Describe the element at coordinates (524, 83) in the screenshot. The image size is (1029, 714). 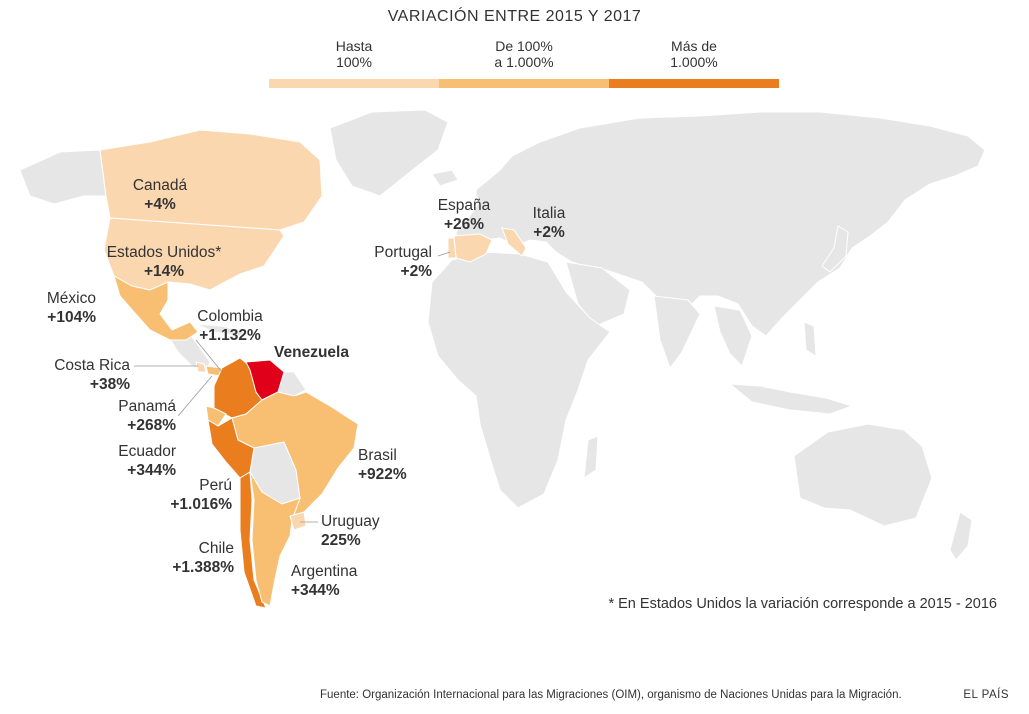
I see `legend-swatch-mid` at that location.